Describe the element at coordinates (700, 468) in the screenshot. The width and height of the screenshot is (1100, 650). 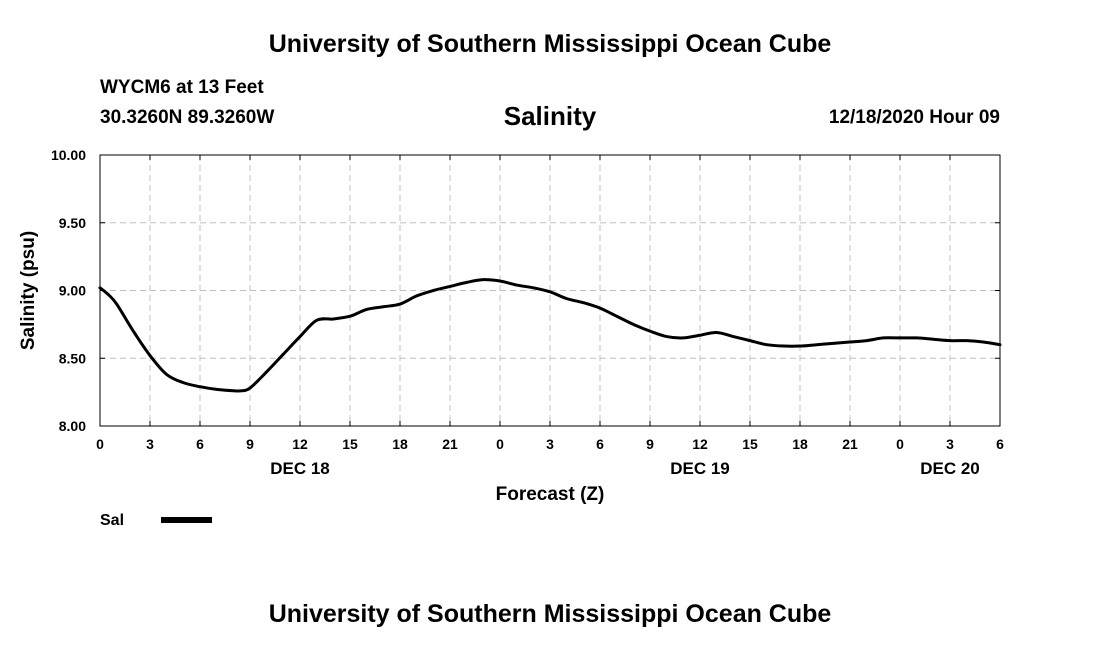
I see `date-label: DEC 19` at that location.